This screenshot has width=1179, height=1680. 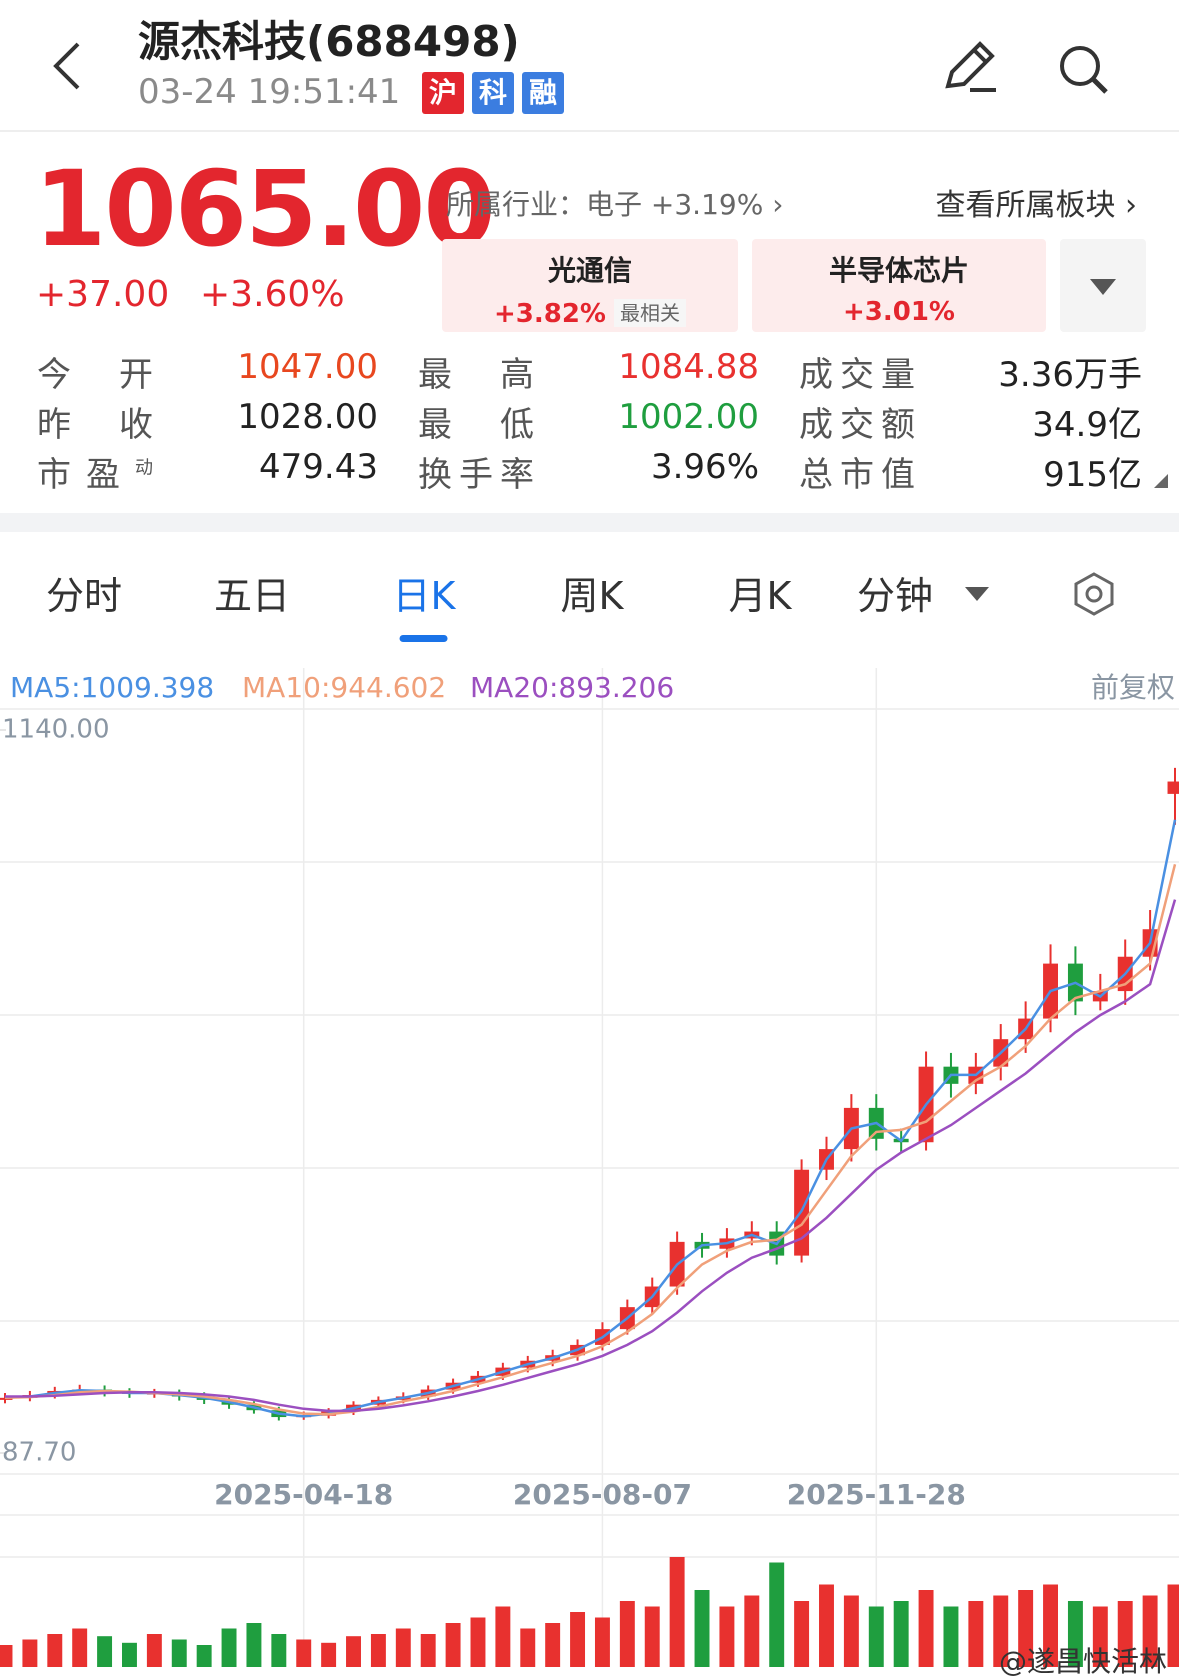 What do you see at coordinates (605, 204) in the screenshot?
I see `industry-text: 所属行业：电子 +3.19%` at bounding box center [605, 204].